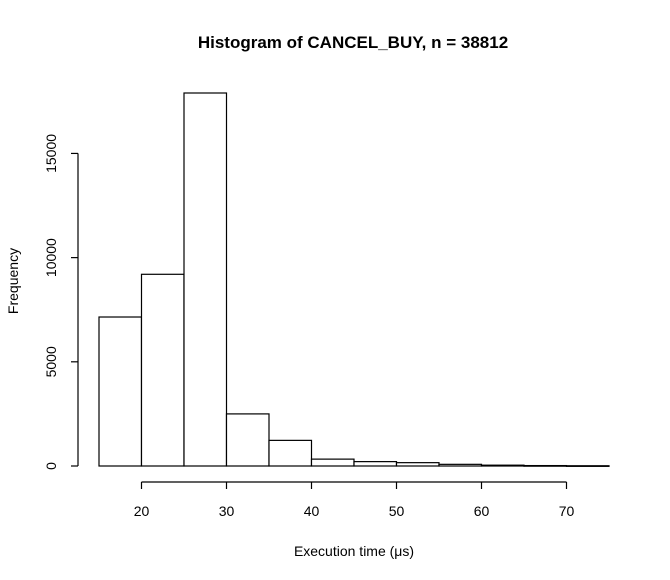  Describe the element at coordinates (13, 281) in the screenshot. I see `y-axis-label: Frequency` at that location.